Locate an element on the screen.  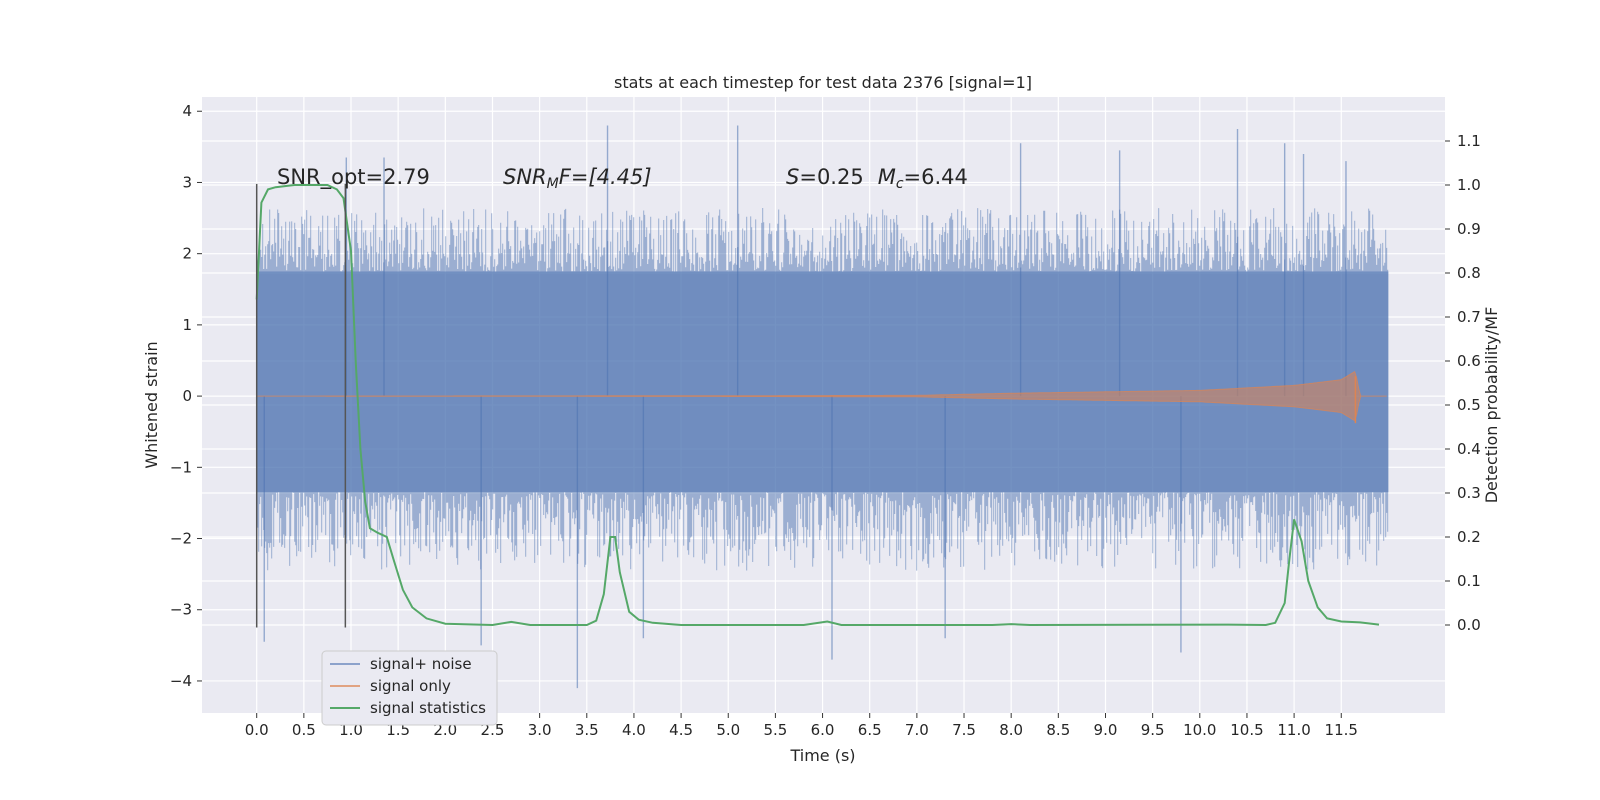
vertical-markers is located at coordinates (301, 405).